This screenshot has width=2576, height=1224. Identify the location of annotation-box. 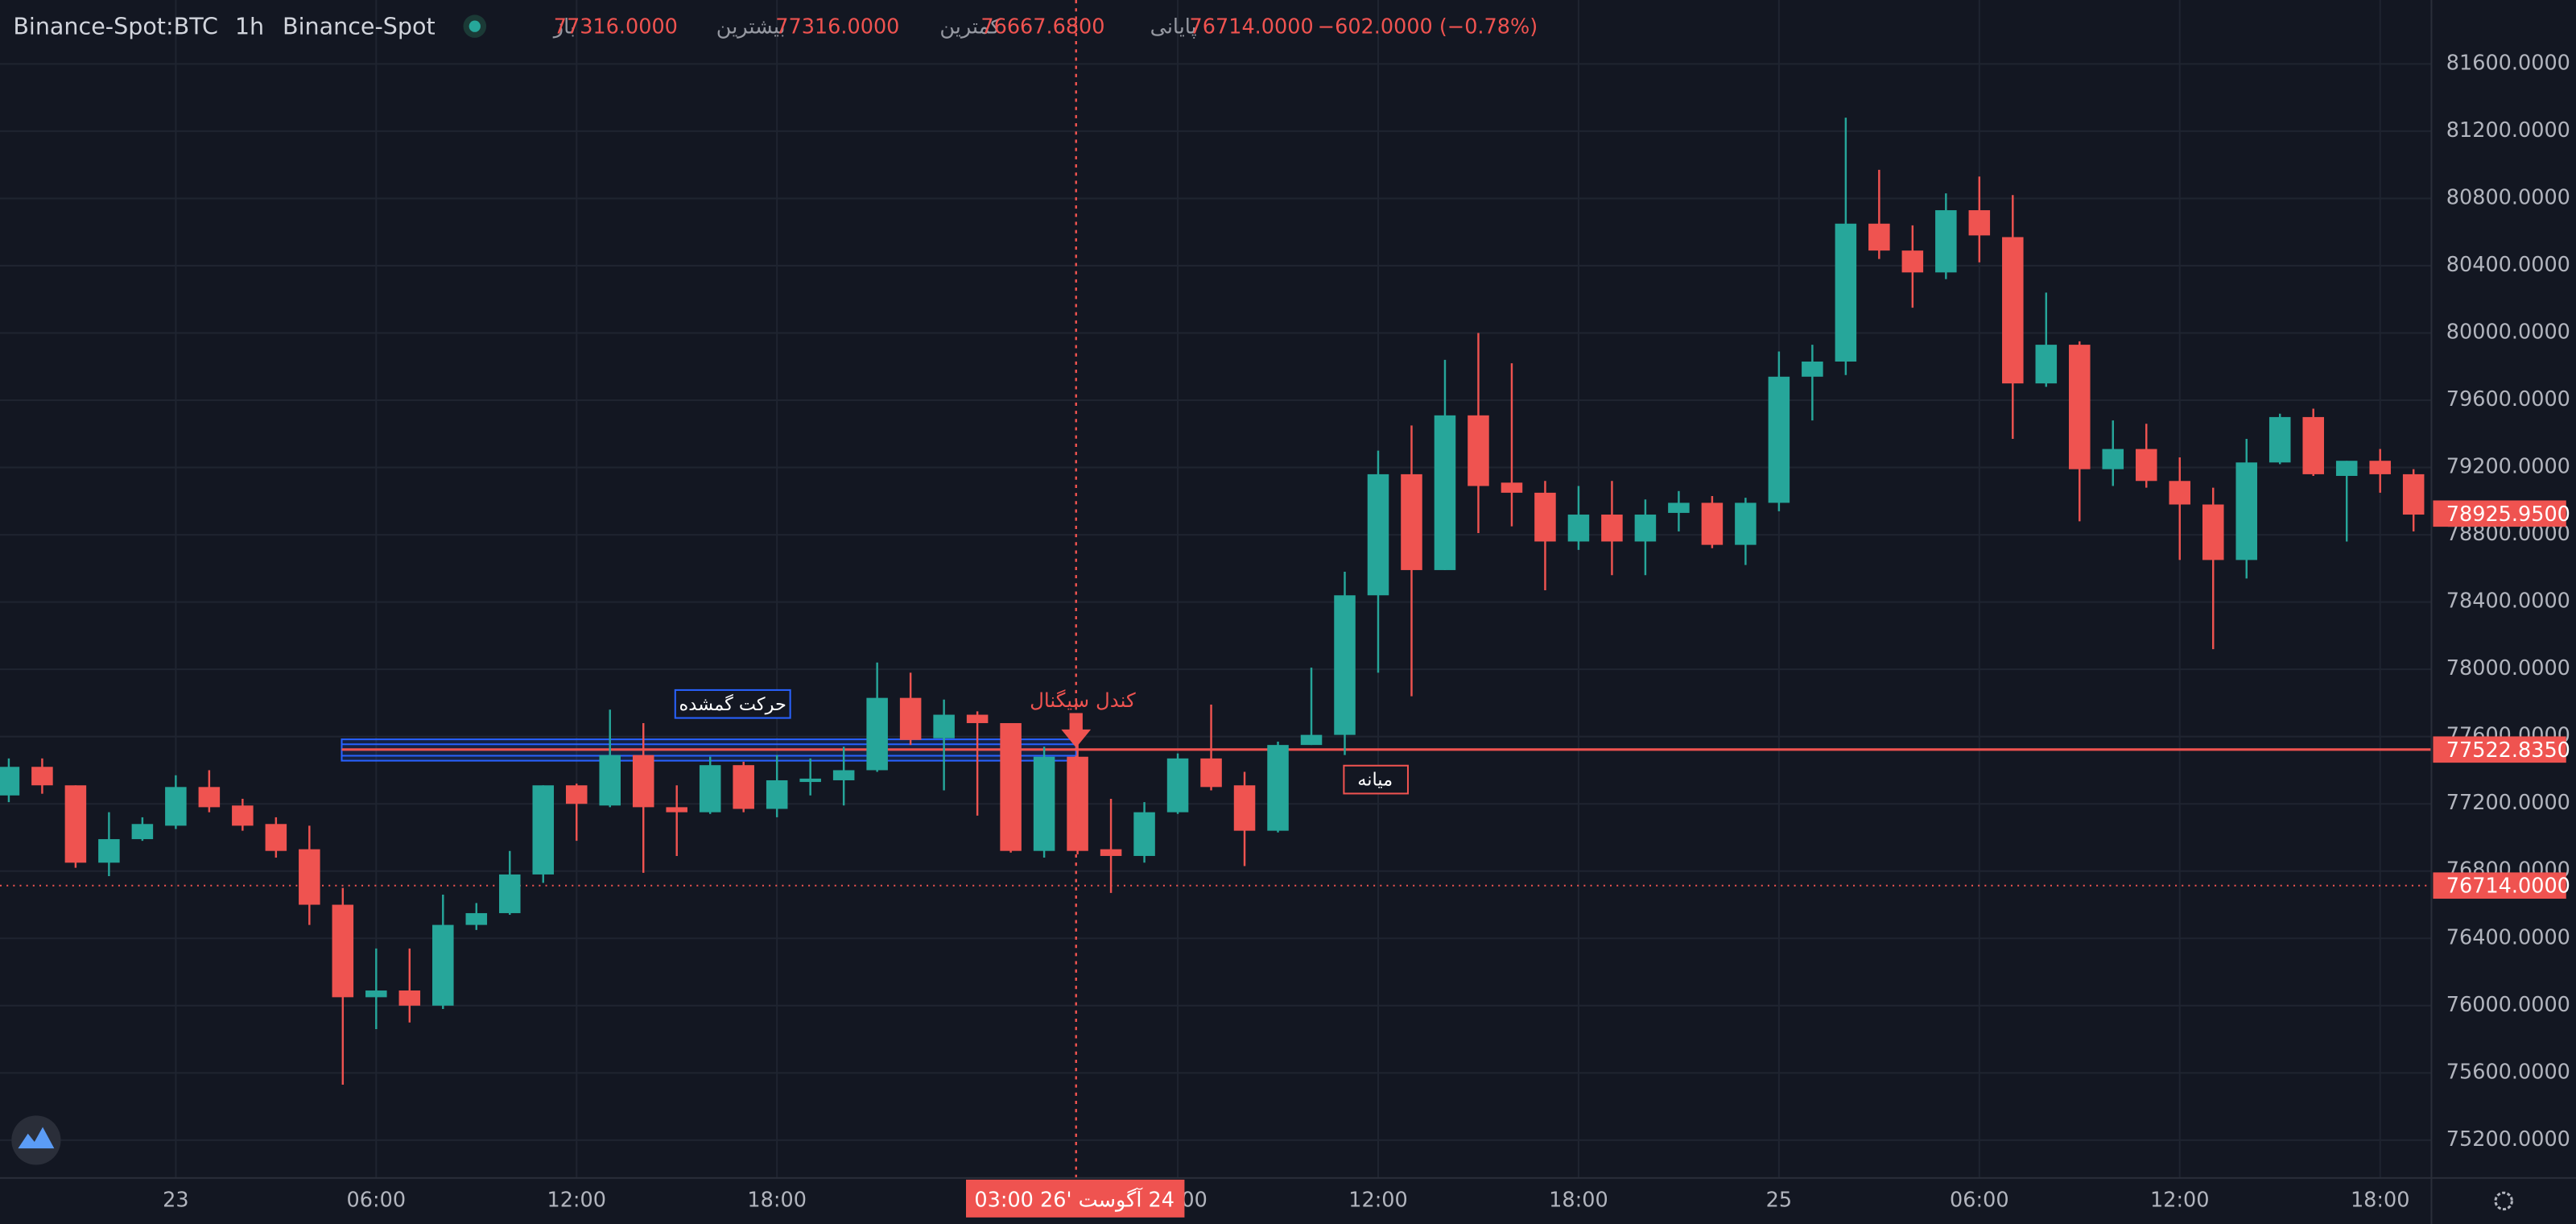
(732, 703).